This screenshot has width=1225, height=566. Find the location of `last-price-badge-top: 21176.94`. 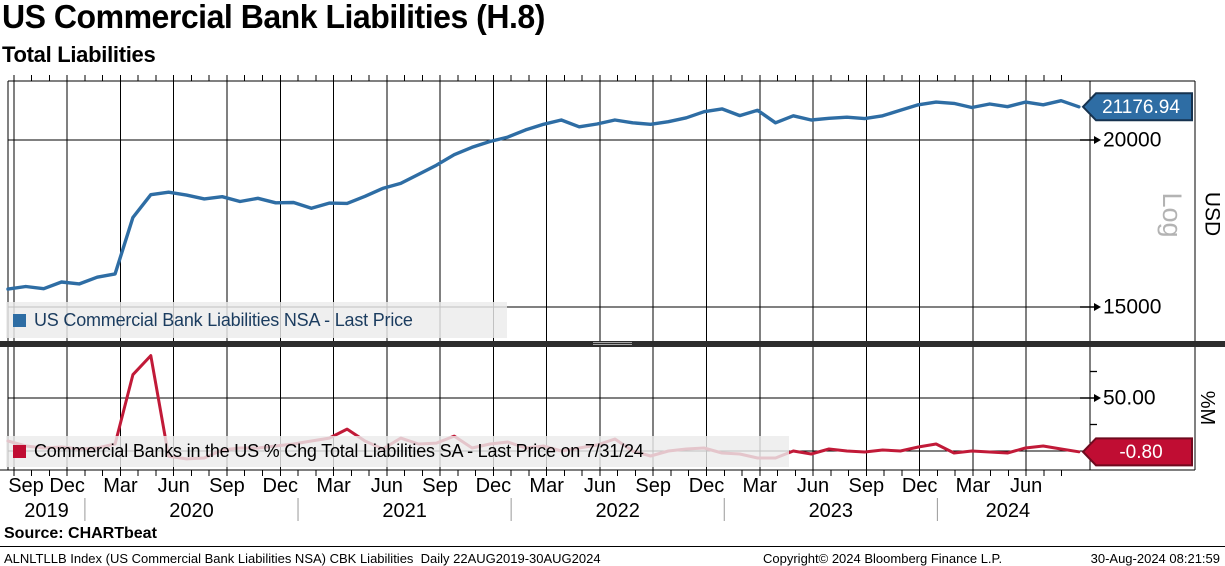

last-price-badge-top: 21176.94 is located at coordinates (1137, 107).